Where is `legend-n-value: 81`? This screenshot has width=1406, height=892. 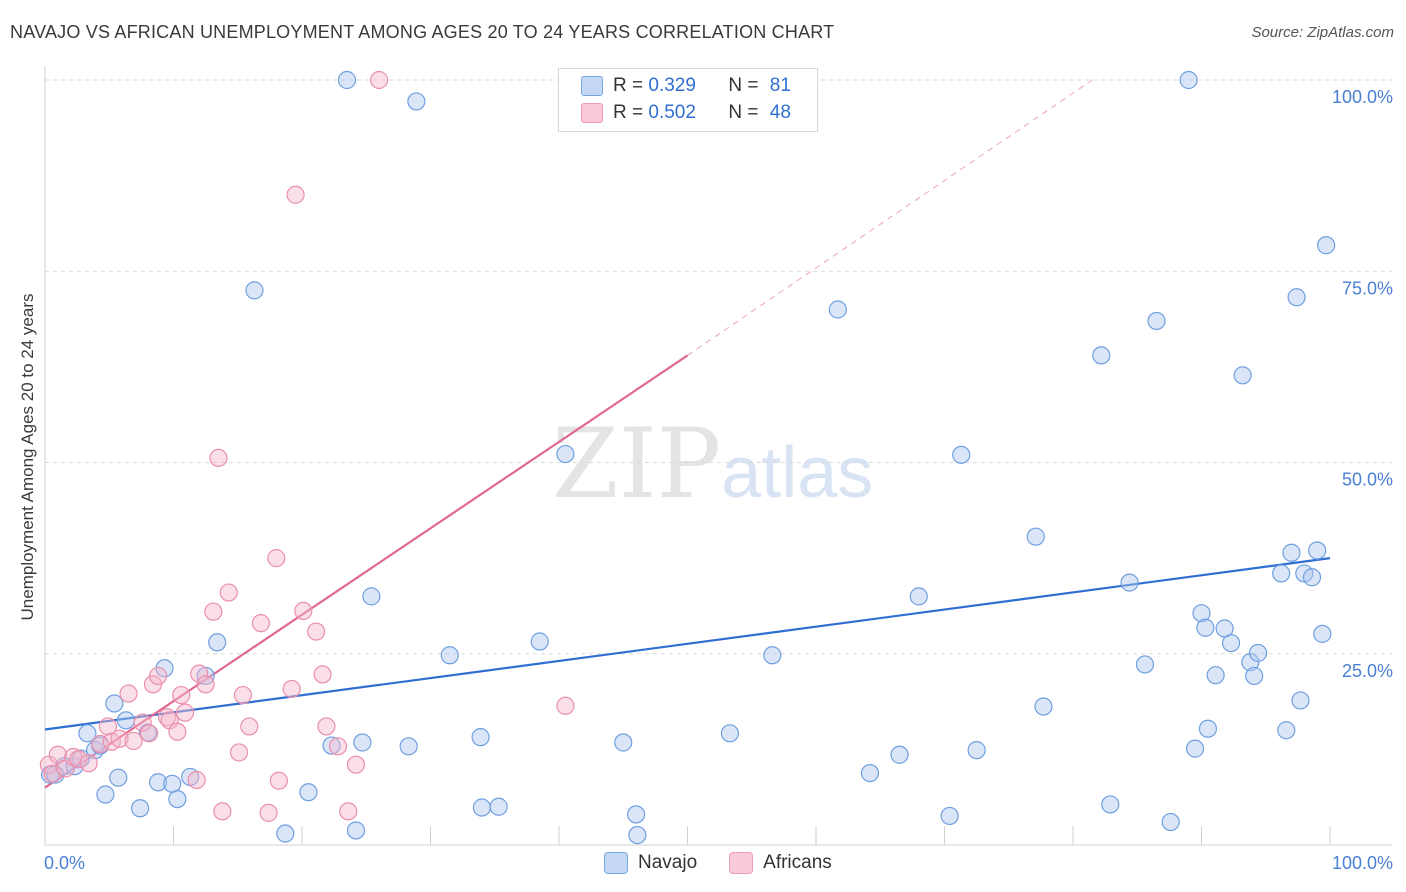 legend-n-value: 81 is located at coordinates (780, 85).